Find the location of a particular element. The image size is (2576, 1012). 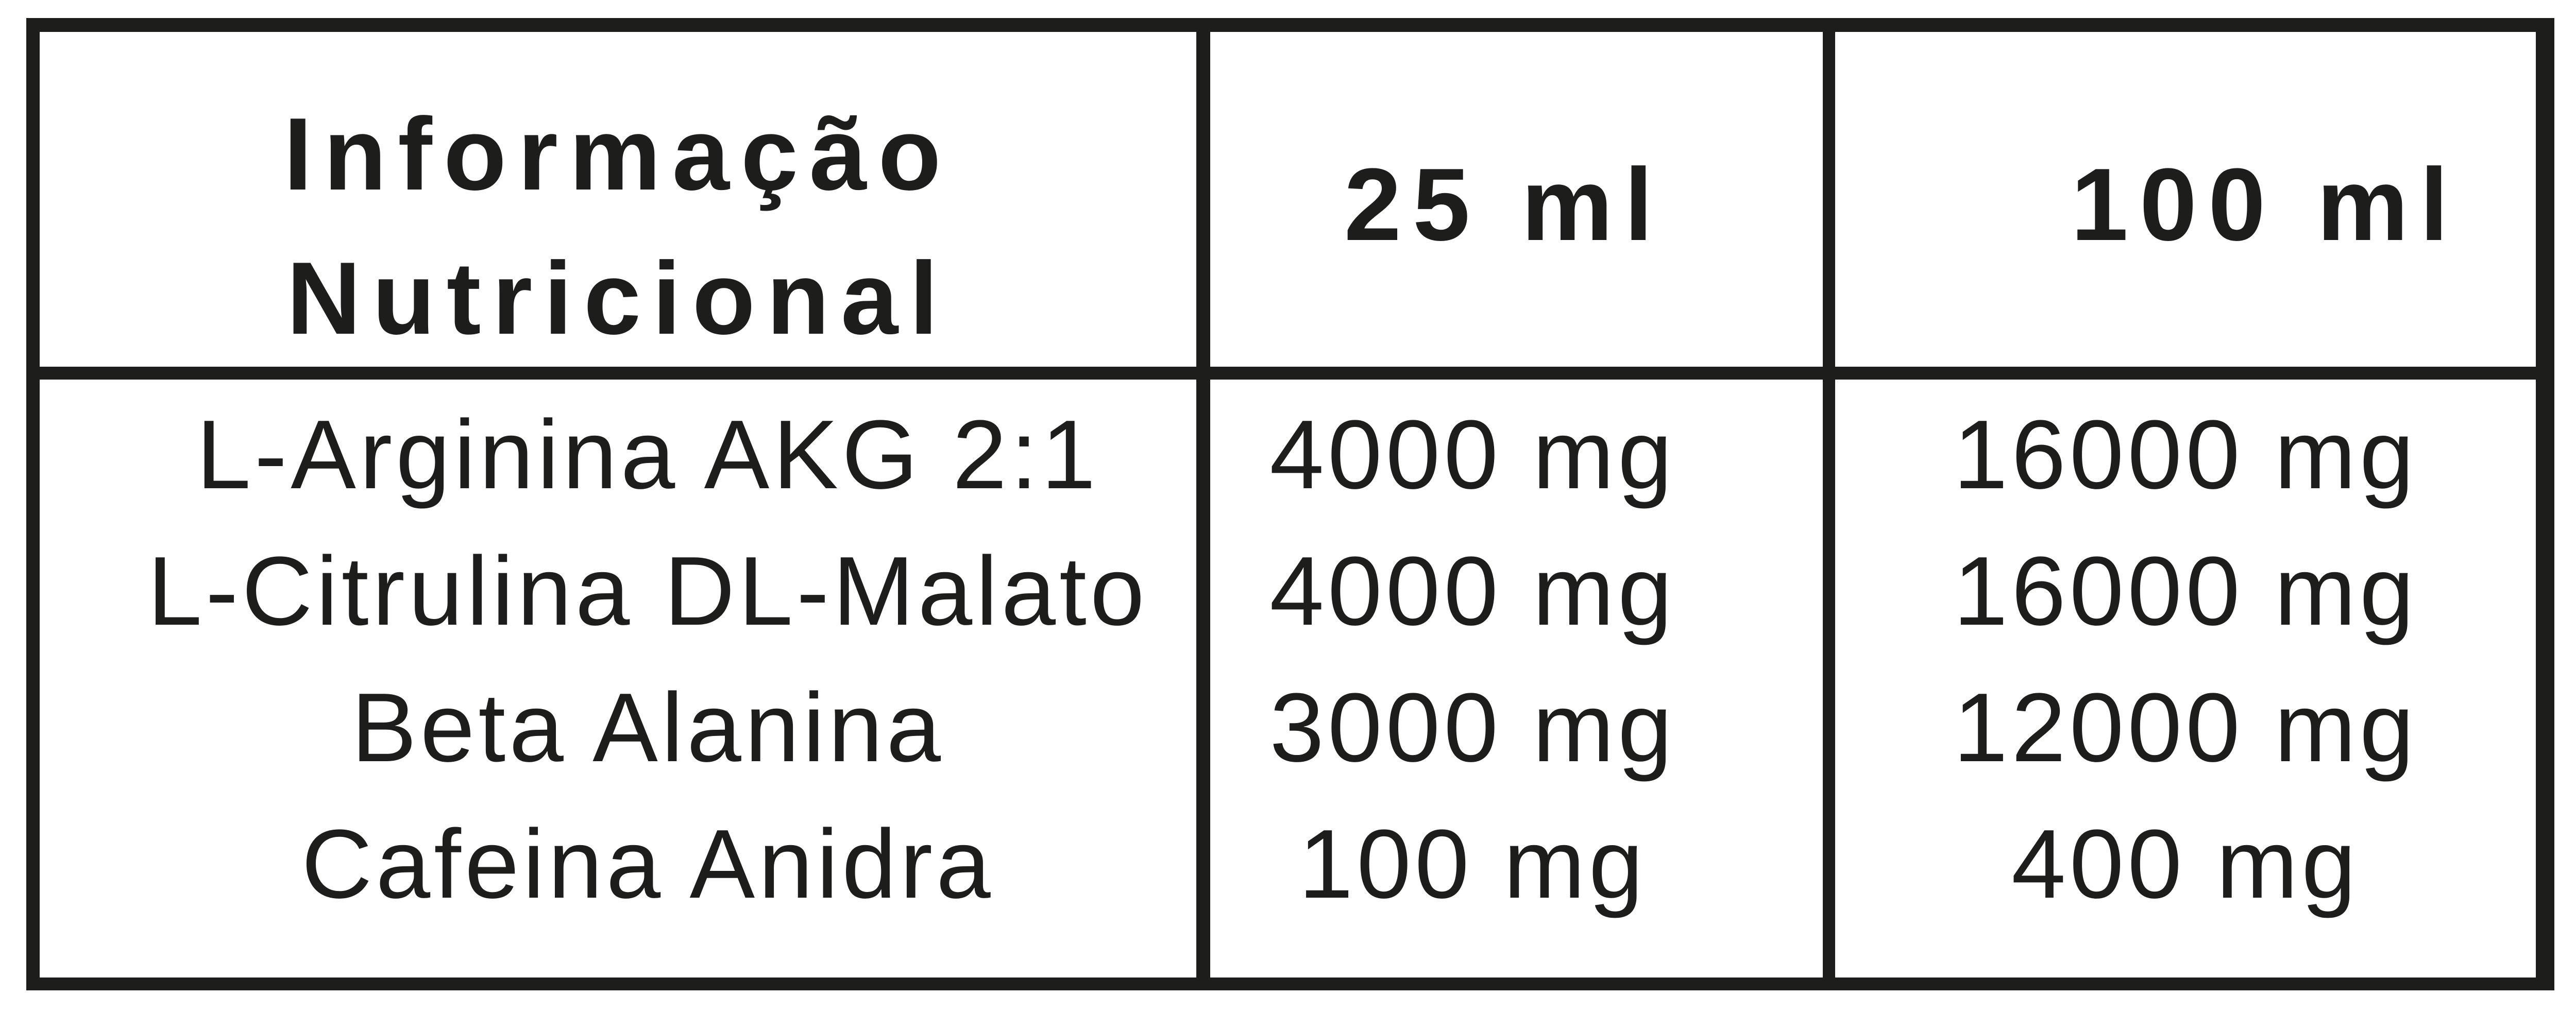

value-100ml: 400 mg is located at coordinates (2185, 865).